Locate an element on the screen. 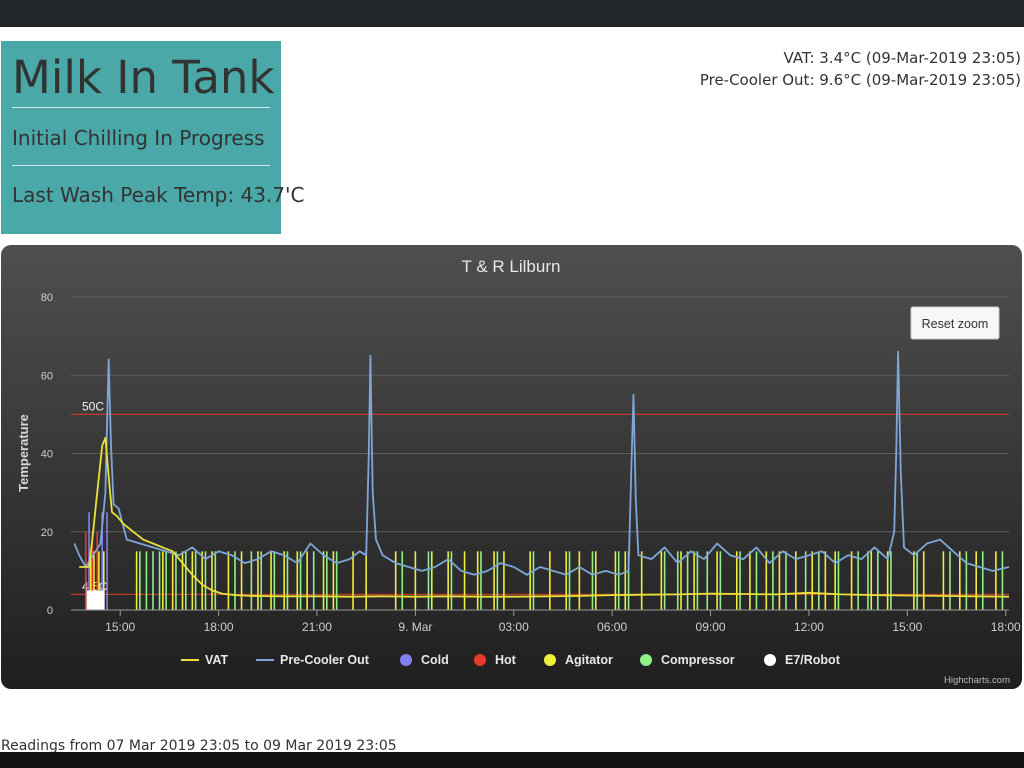 This screenshot has height=768, width=1024. x-tick-label: 9. Mar is located at coordinates (415, 627).